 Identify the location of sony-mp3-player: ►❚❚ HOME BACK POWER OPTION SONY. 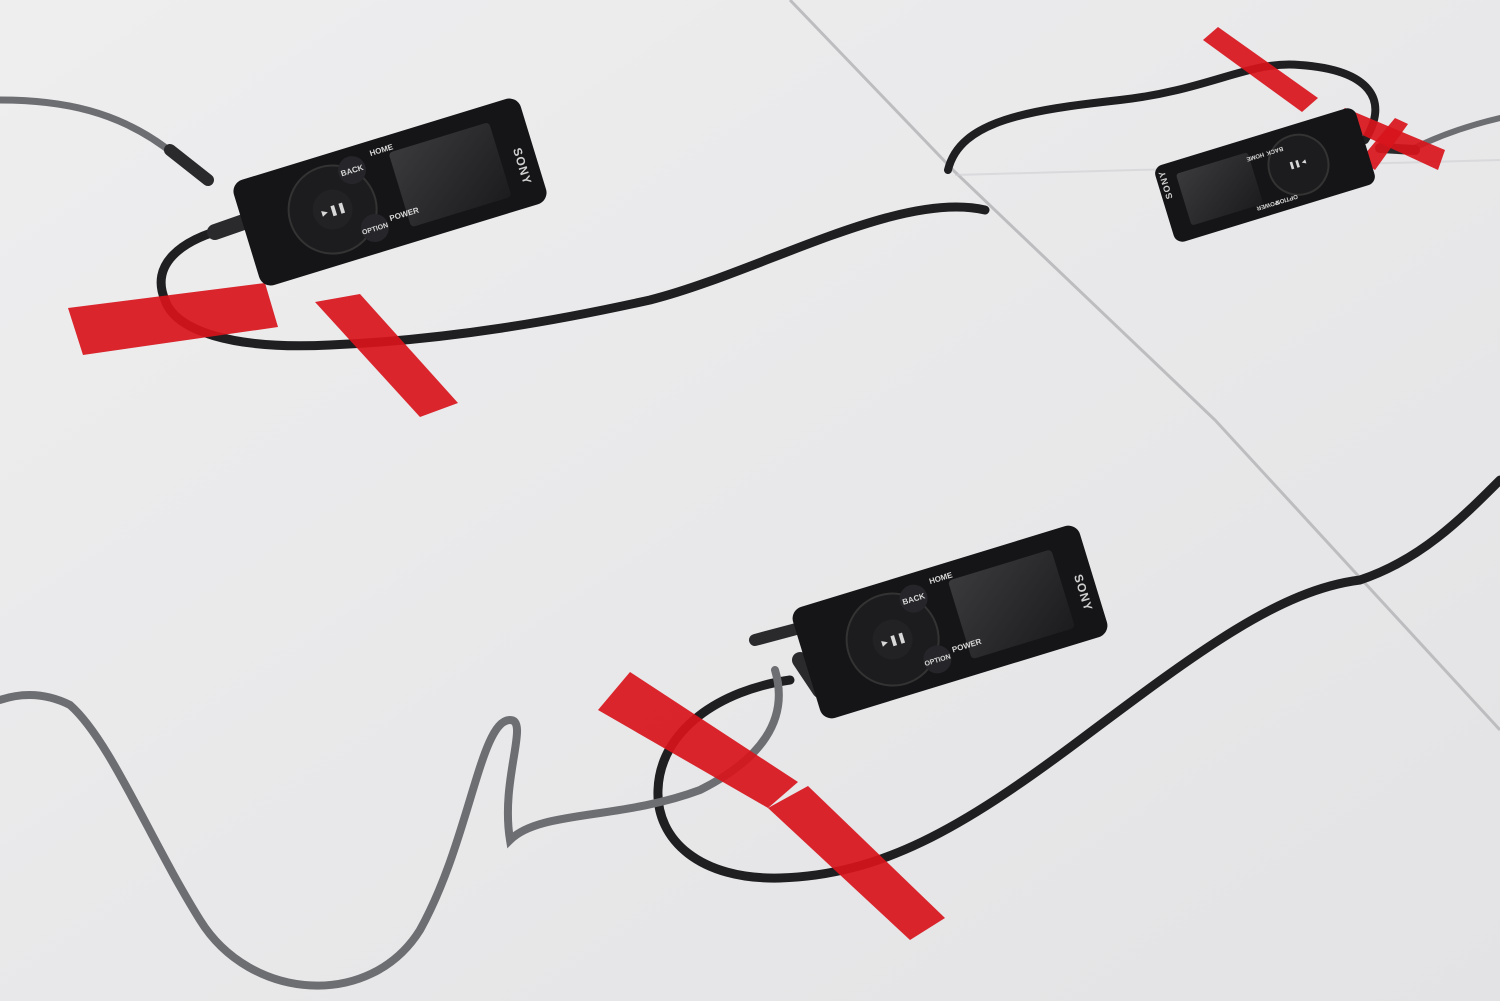
(1265, 175).